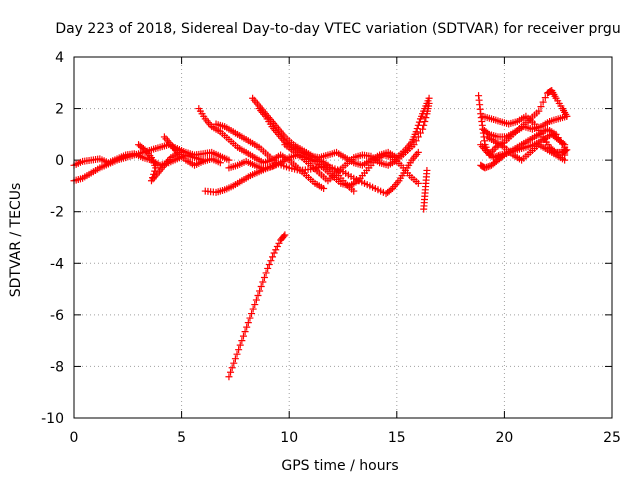 The height and width of the screenshot is (480, 640). I want to click on y-tick-label: -6, so click(57, 316).